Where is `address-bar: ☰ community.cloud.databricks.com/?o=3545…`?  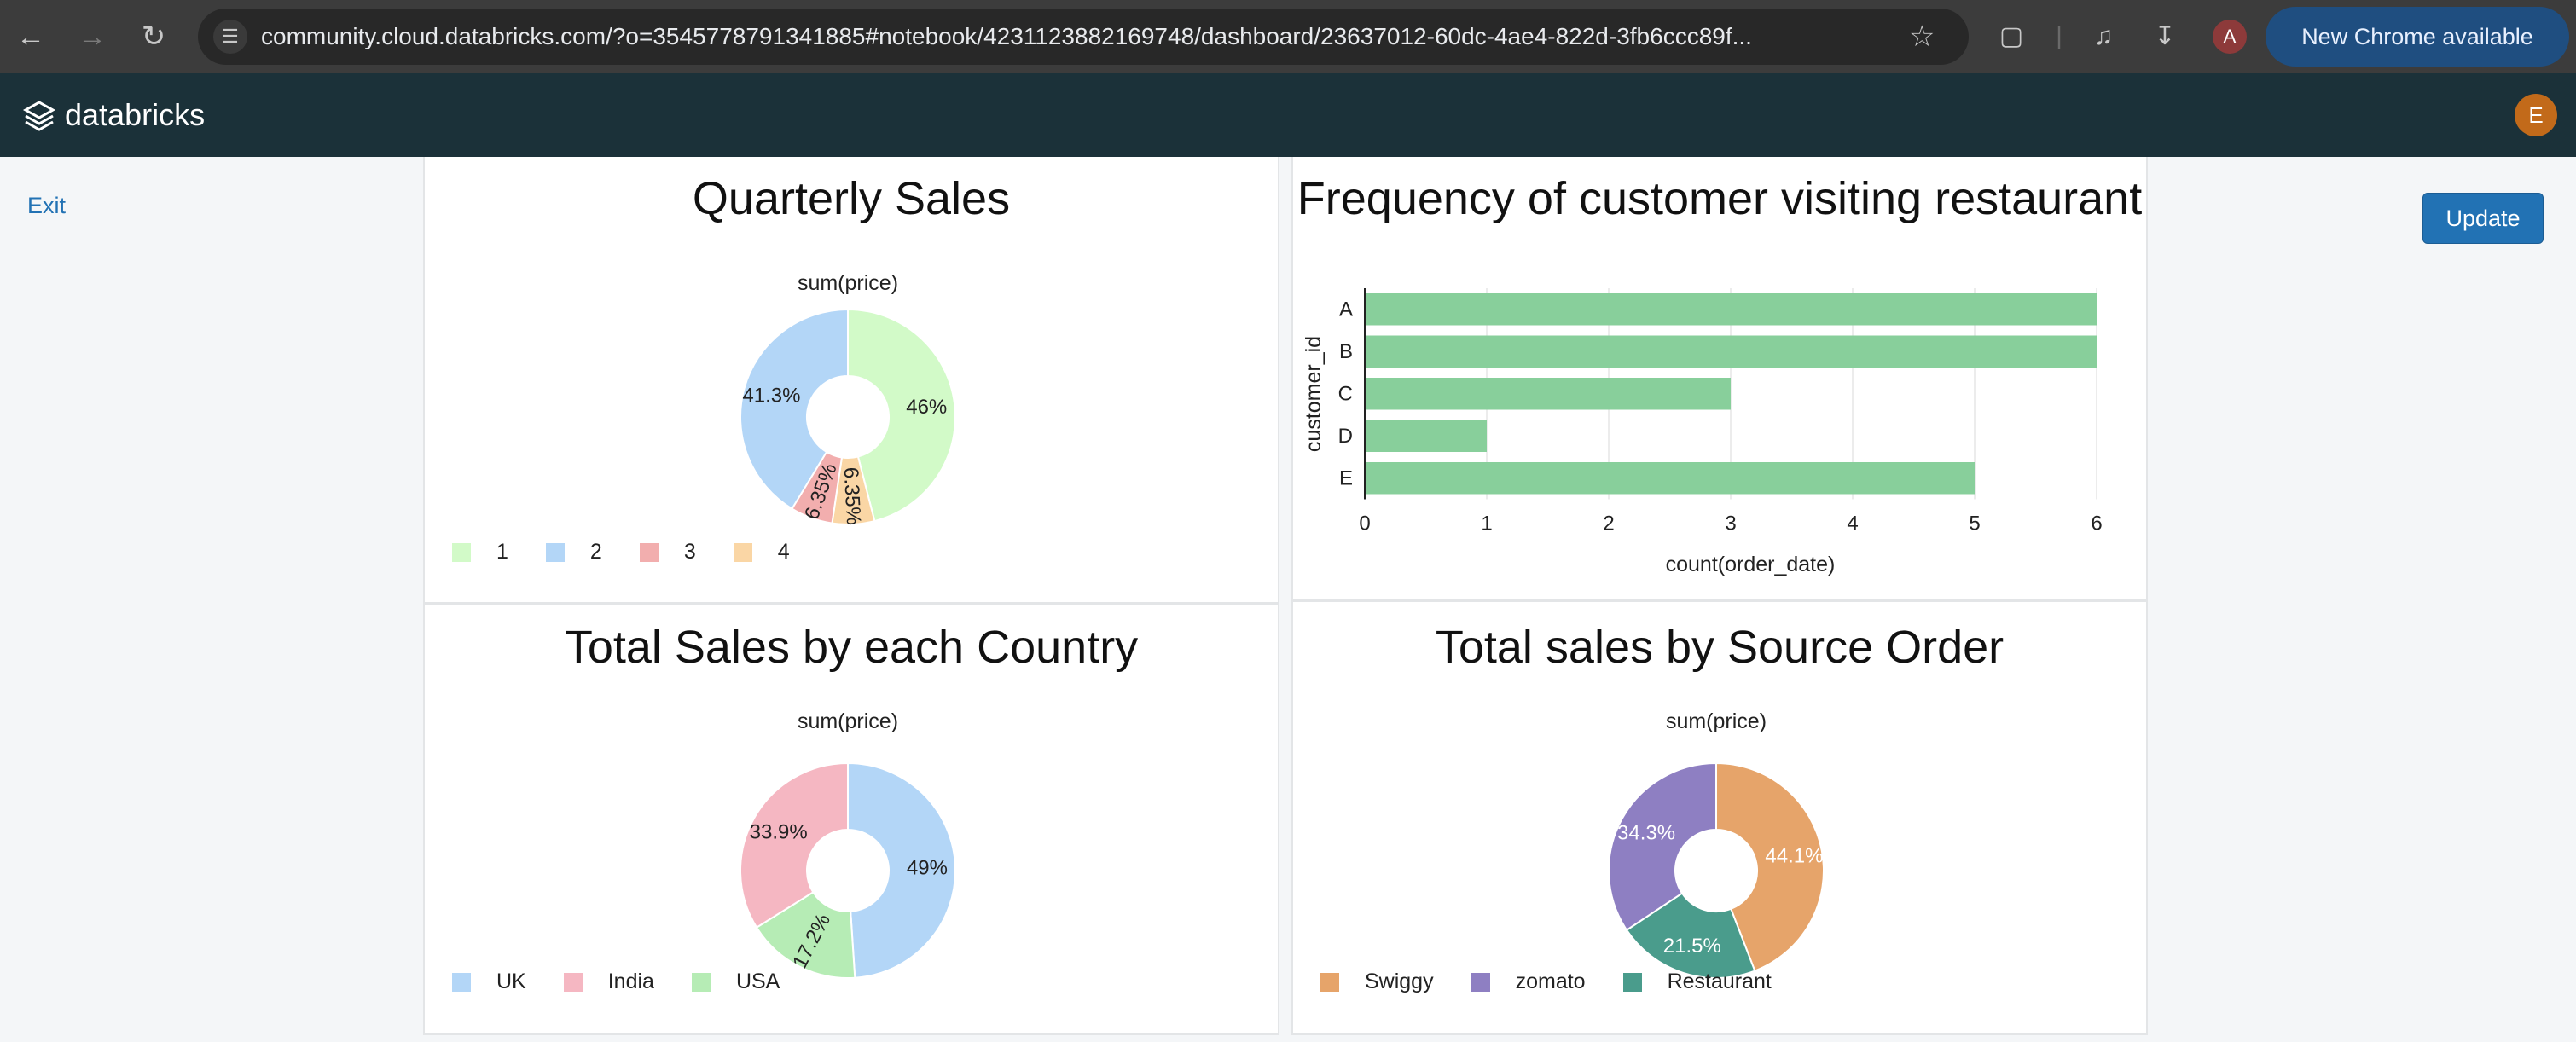 address-bar: ☰ community.cloud.databricks.com/?o=3545… is located at coordinates (1083, 37).